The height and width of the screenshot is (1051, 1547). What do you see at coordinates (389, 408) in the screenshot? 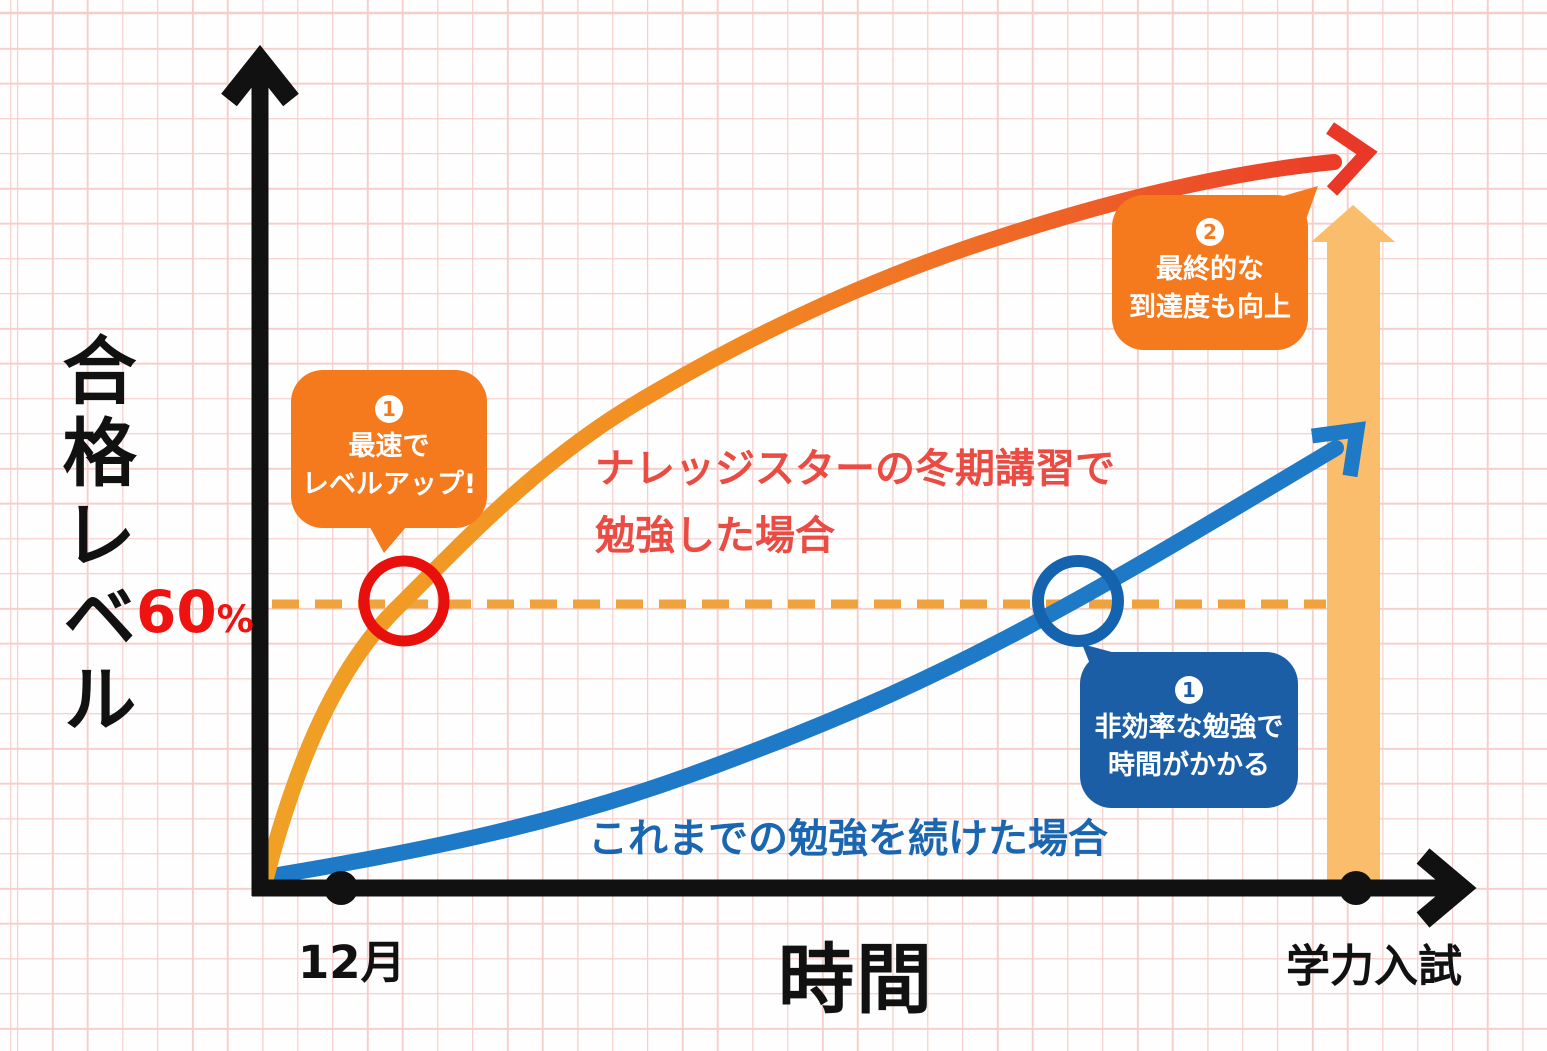
I see `fastest-levelup-badge: 1` at bounding box center [389, 408].